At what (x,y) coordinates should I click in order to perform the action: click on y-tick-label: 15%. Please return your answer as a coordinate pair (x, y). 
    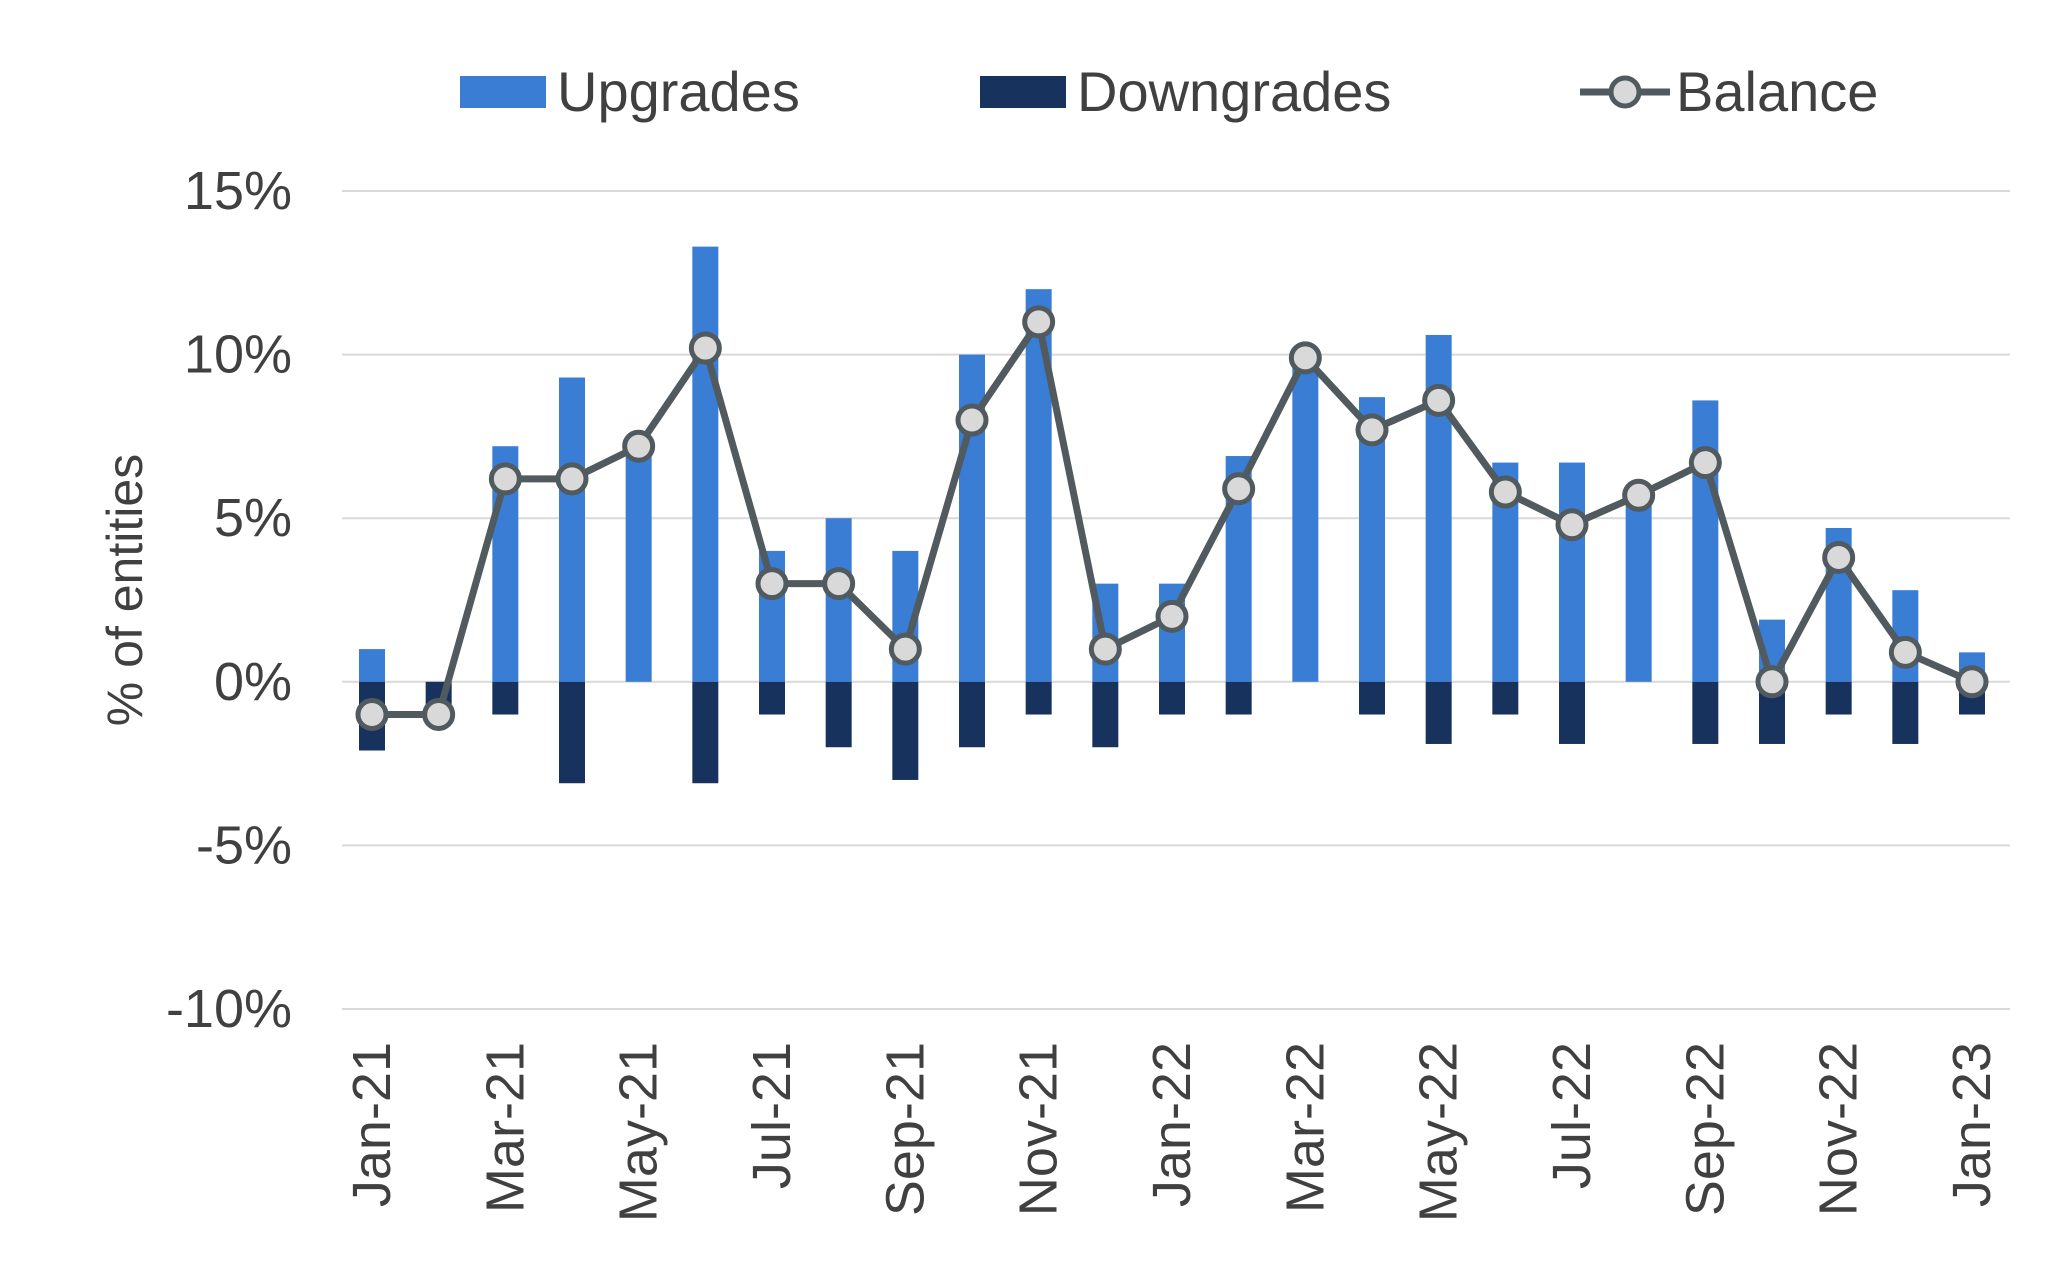
    Looking at the image, I should click on (238, 191).